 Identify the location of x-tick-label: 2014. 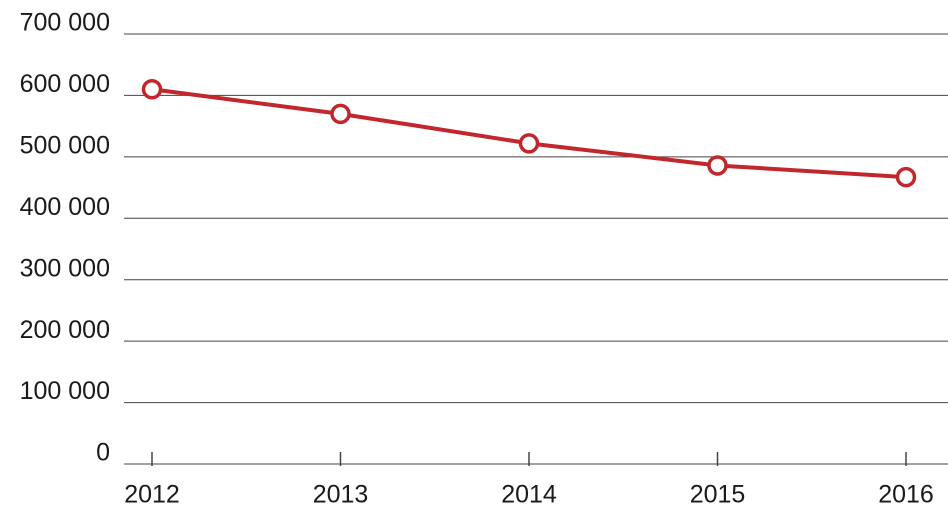
(529, 495).